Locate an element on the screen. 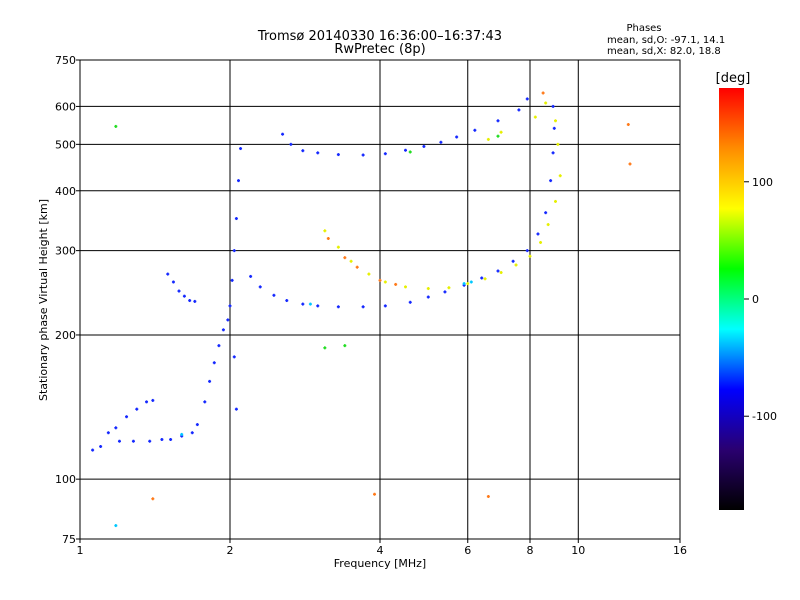  y-tick-label: 75 is located at coordinates (69, 539).